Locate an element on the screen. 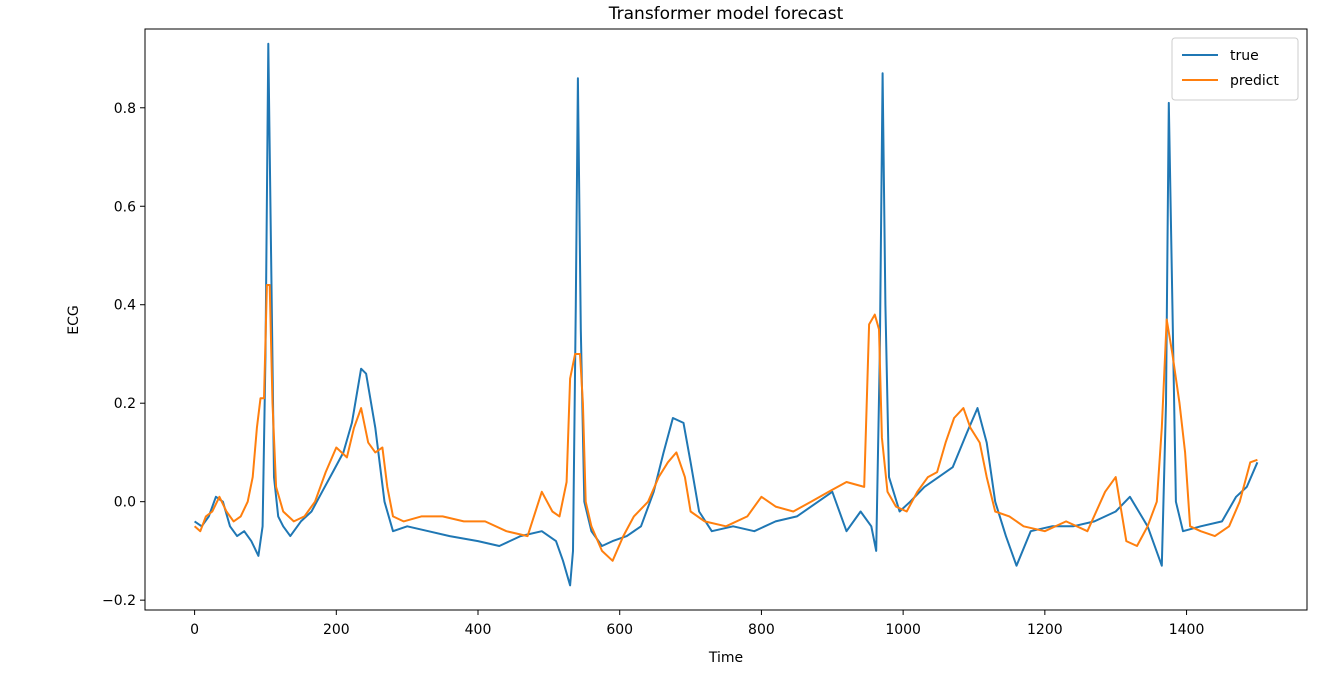 Image resolution: width=1337 pixels, height=673 pixels. legend-box is located at coordinates (1235, 69).